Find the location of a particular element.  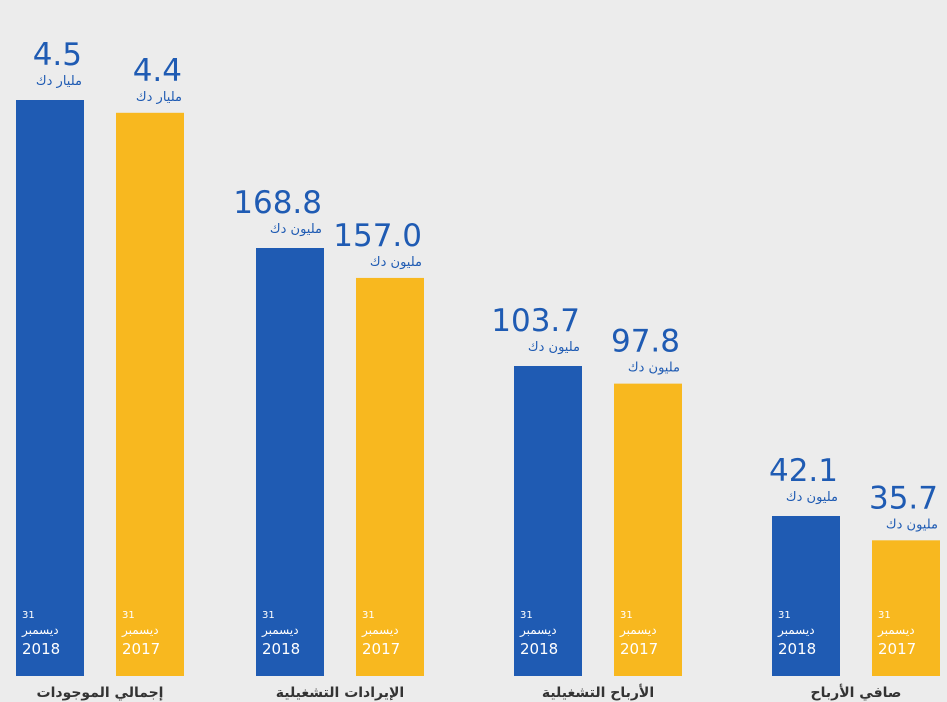

value-label: 157.0 is located at coordinates (377, 236).